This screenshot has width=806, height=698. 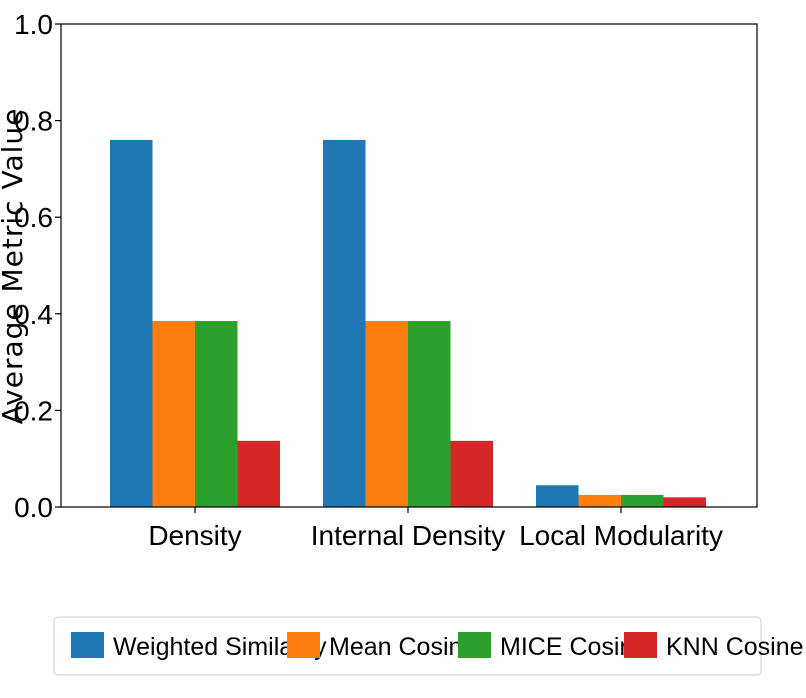 What do you see at coordinates (642, 500) in the screenshot?
I see `bar-mice-cosine-local-modularity` at bounding box center [642, 500].